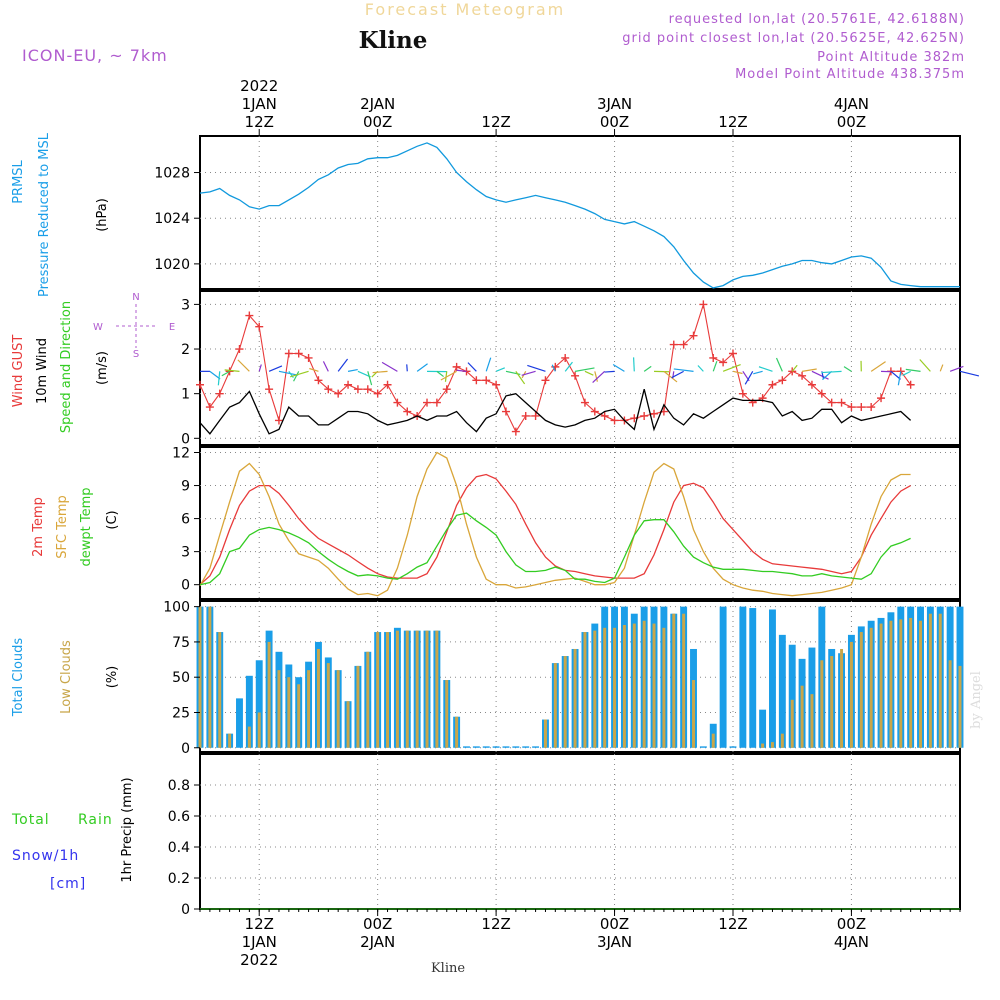 Image resolution: width=1000 pixels, height=1000 pixels. I want to click on y-tick-label: 100, so click(176, 608).